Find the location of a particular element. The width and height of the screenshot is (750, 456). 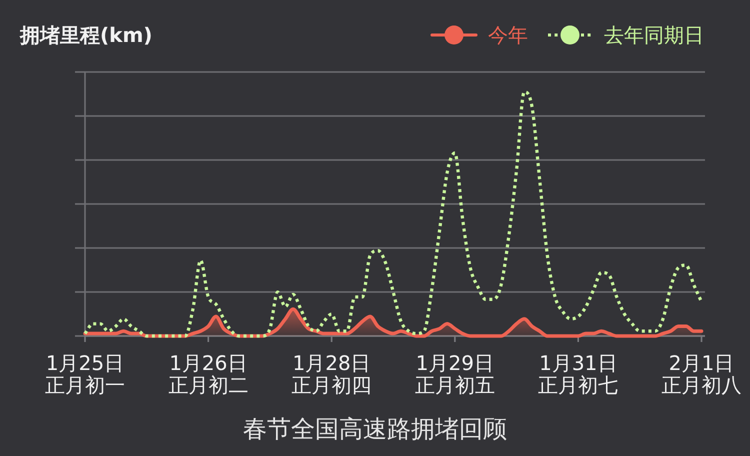

x-tick-label: 1月25日正月初一 is located at coordinates (85, 374).